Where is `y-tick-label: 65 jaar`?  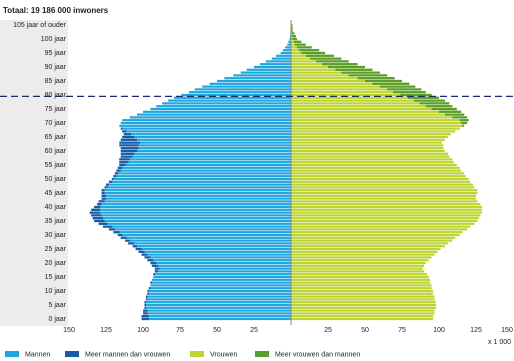 y-tick-label: 65 jaar is located at coordinates (56, 137).